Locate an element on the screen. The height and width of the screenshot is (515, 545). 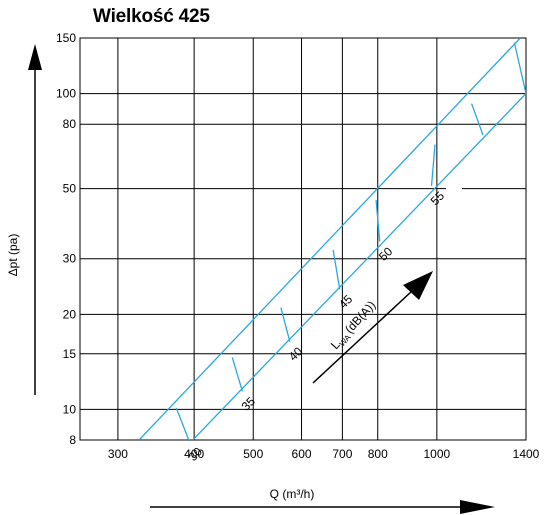
y-tick-label-150: 150 is located at coordinates (66, 38).